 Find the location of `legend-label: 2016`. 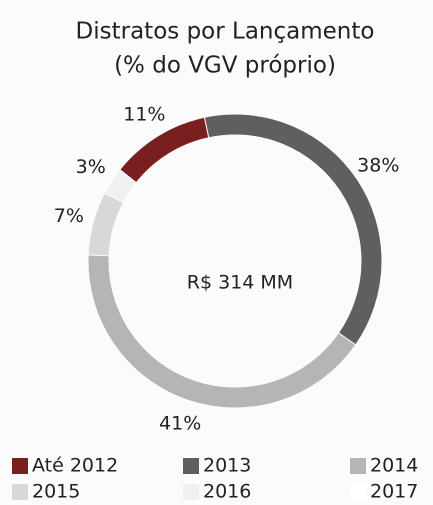

legend-label: 2016 is located at coordinates (227, 492).